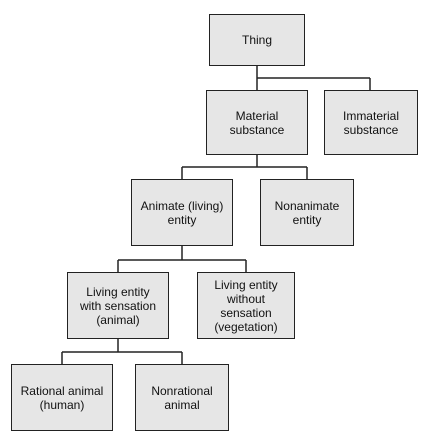 The width and height of the screenshot is (436, 445). I want to click on node-animate-entity: Animate (living) entity, so click(182, 212).